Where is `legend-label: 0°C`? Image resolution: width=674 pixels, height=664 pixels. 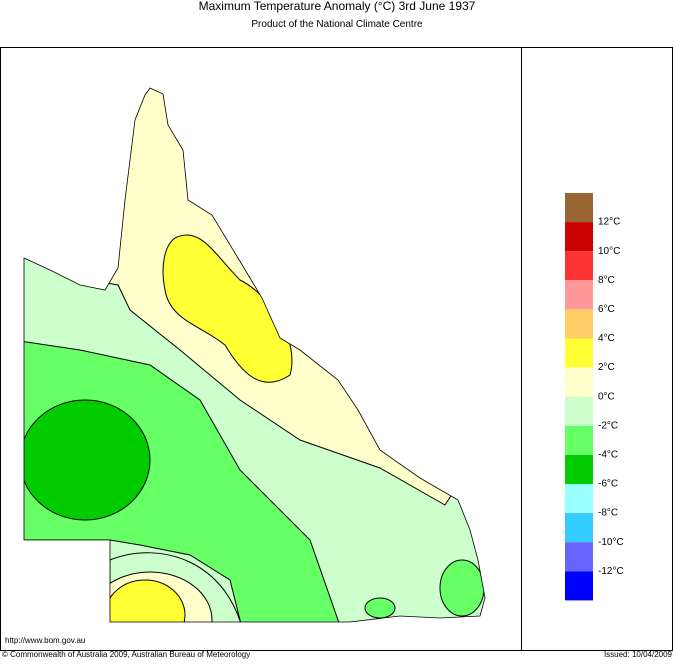 legend-label: 0°C is located at coordinates (606, 396).